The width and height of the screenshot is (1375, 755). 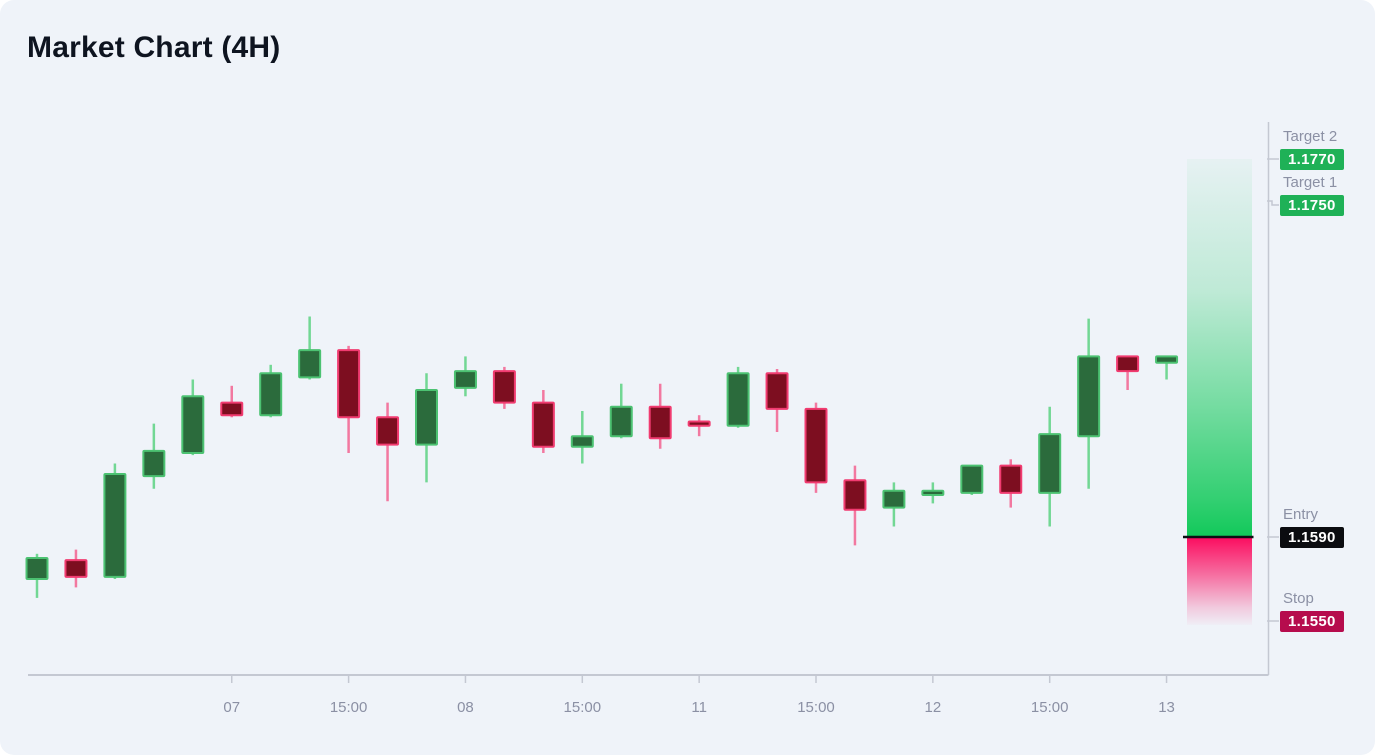 I want to click on candle-27-up, so click(x=1050, y=466).